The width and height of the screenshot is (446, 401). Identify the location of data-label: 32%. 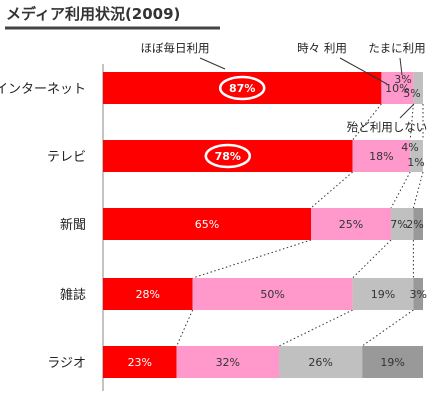
(228, 362).